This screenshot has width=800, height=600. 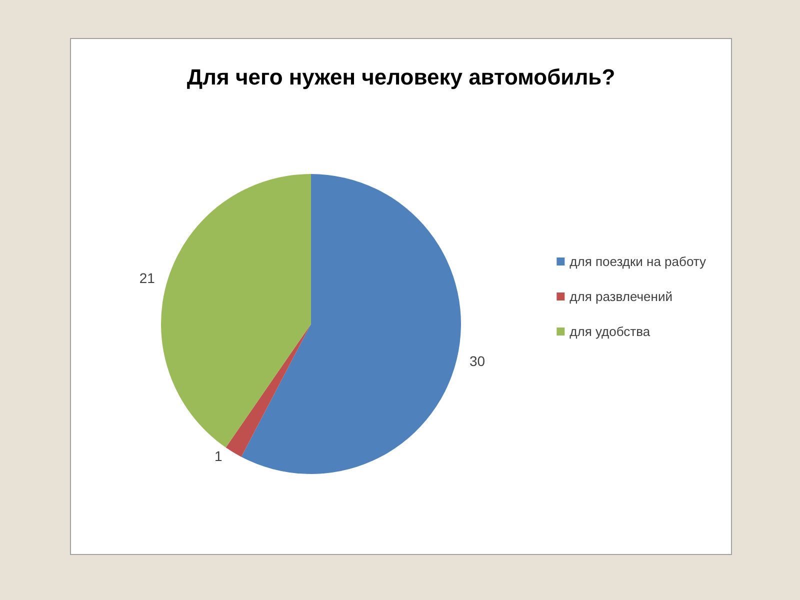 I want to click on data-label: 30, so click(x=478, y=360).